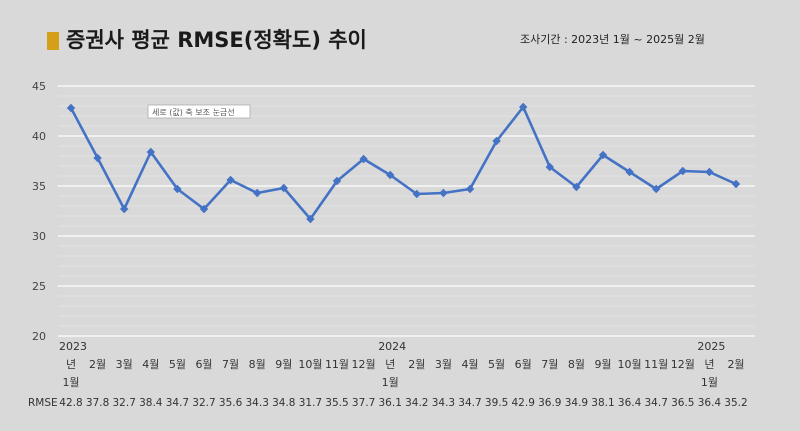 This screenshot has width=800, height=431. I want to click on rmse-value: 37.7, so click(363, 403).